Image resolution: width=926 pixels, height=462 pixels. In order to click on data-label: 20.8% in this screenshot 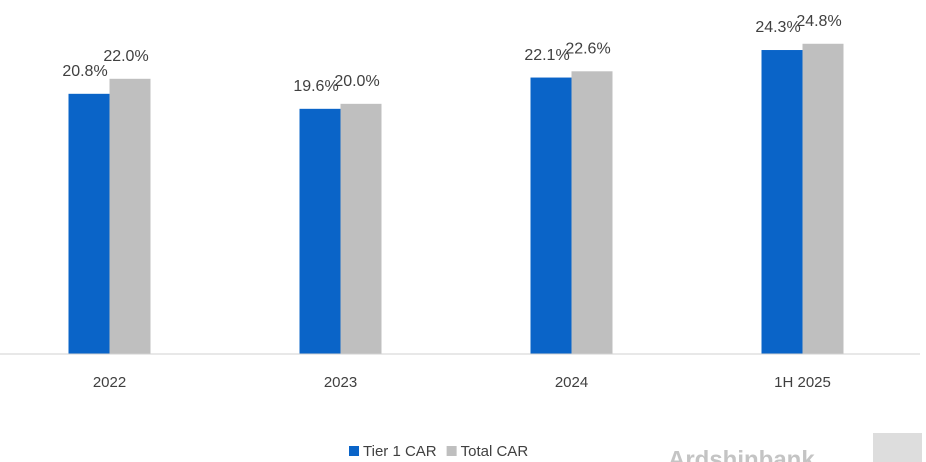, I will do `click(84, 71)`.